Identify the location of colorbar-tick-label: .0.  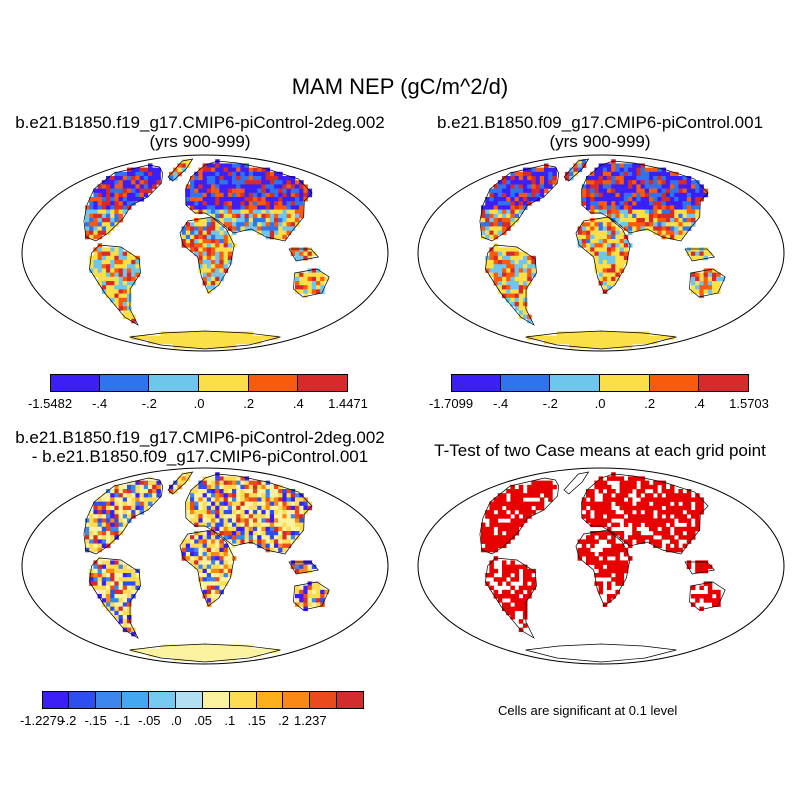
(199, 403).